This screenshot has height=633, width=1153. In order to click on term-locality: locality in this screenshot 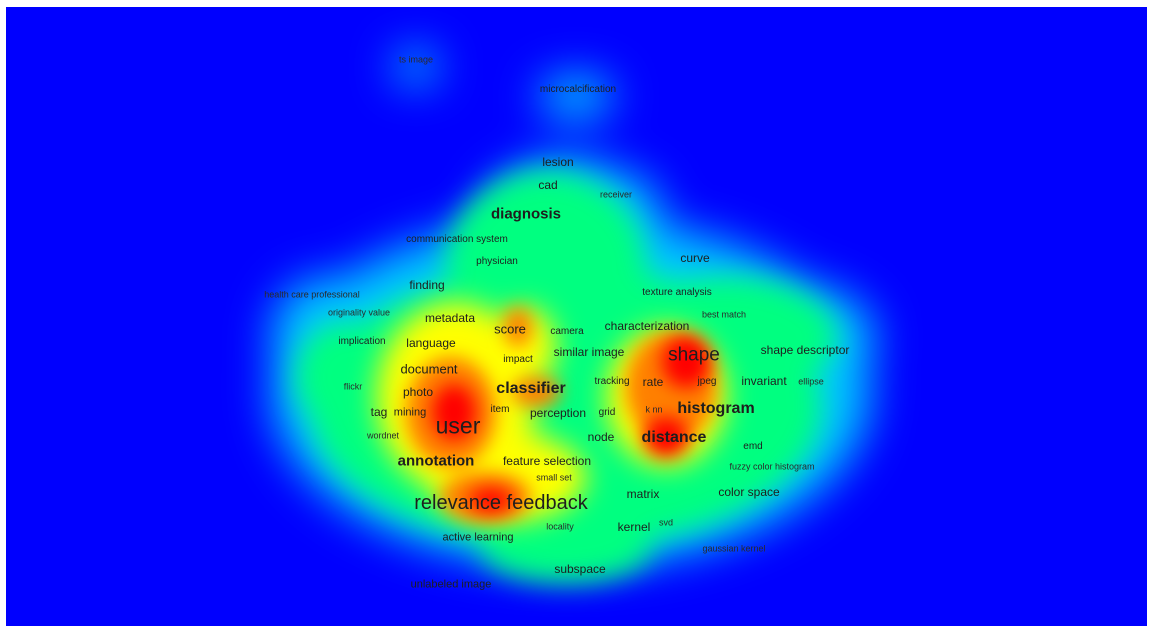, I will do `click(560, 526)`.